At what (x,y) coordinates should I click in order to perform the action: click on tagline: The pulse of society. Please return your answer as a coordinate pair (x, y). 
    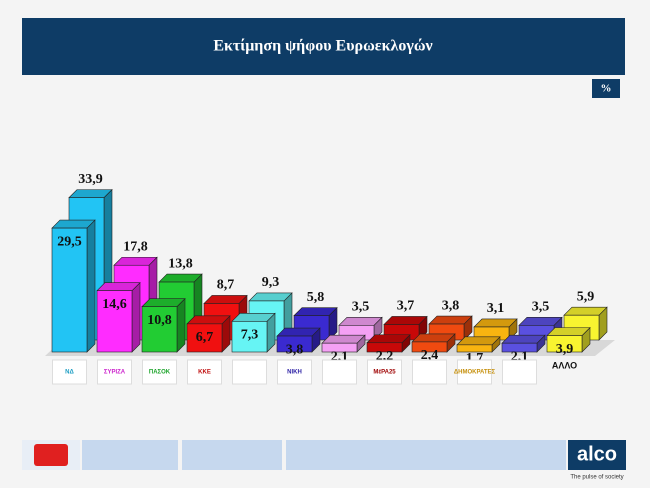
    Looking at the image, I should click on (596, 478).